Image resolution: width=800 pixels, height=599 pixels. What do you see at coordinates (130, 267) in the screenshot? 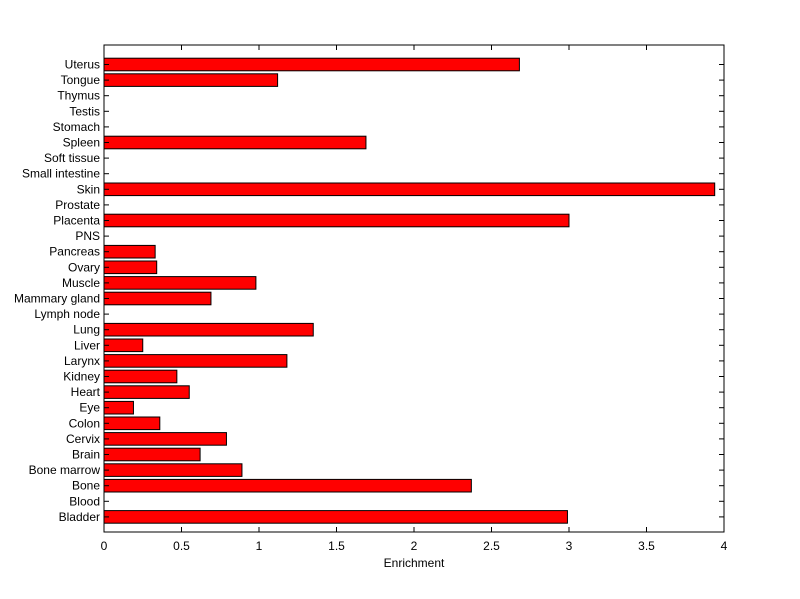
I see `bar-ovary` at bounding box center [130, 267].